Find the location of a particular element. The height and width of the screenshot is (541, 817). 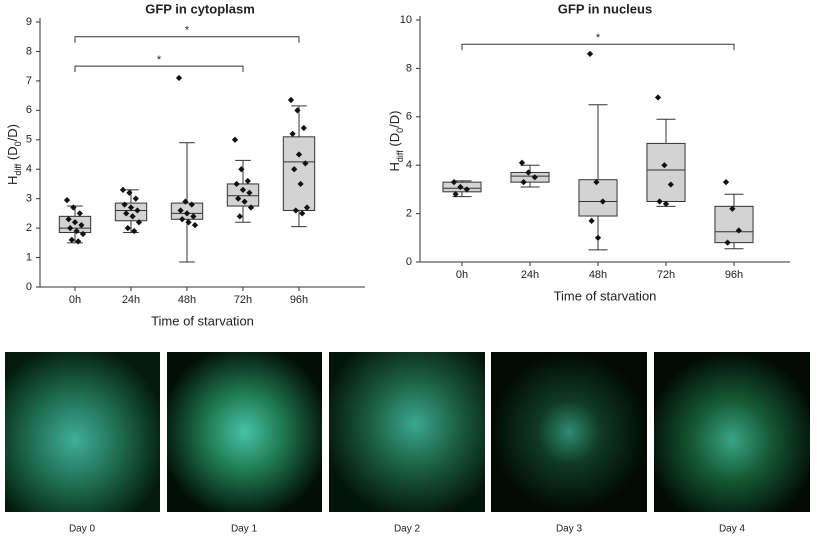

chart-title: GFP in nucleus is located at coordinates (605, 8).